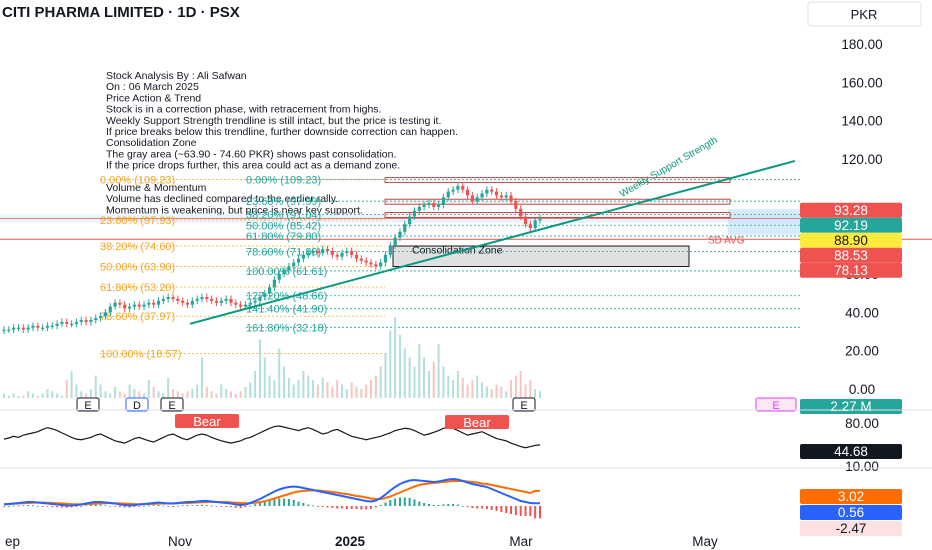  What do you see at coordinates (521, 541) in the screenshot?
I see `time-tick: Mar` at bounding box center [521, 541].